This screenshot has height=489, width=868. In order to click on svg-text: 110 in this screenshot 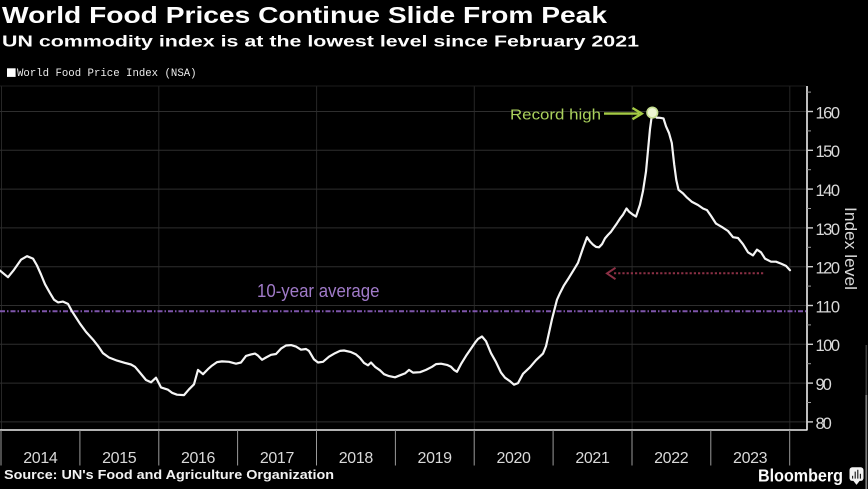, I will do `click(828, 307)`.